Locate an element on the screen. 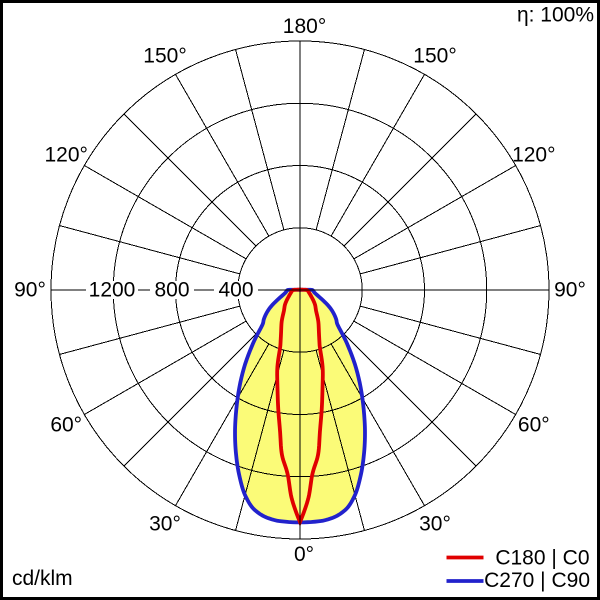 Image resolution: width=600 pixels, height=600 pixels. svg-text: 180° is located at coordinates (304, 26).